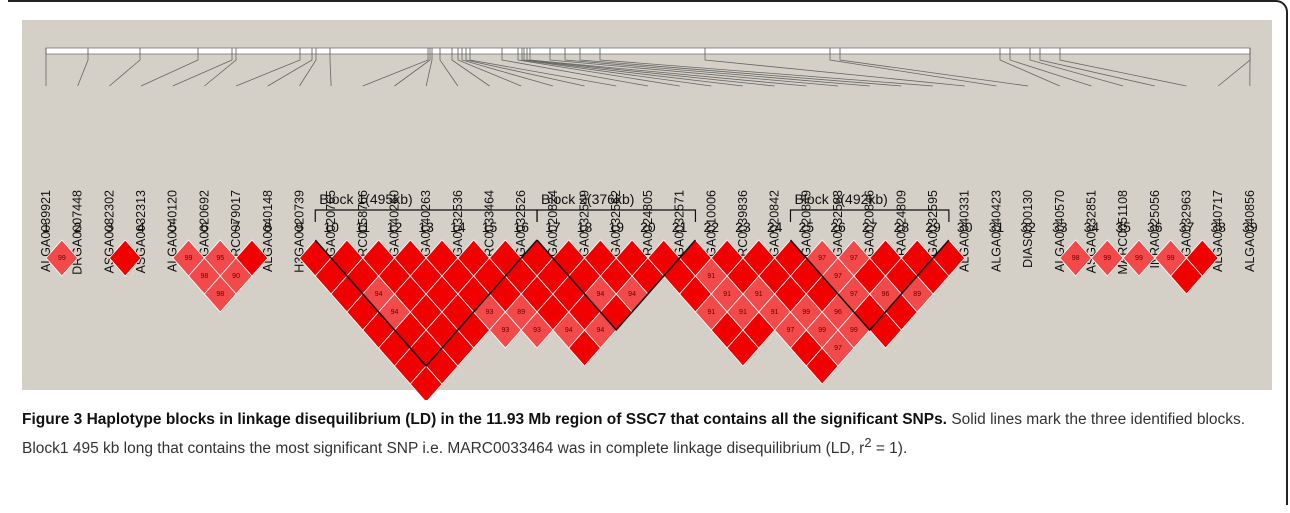  I want to click on block-label: Block 2(376kb), so click(587, 199).